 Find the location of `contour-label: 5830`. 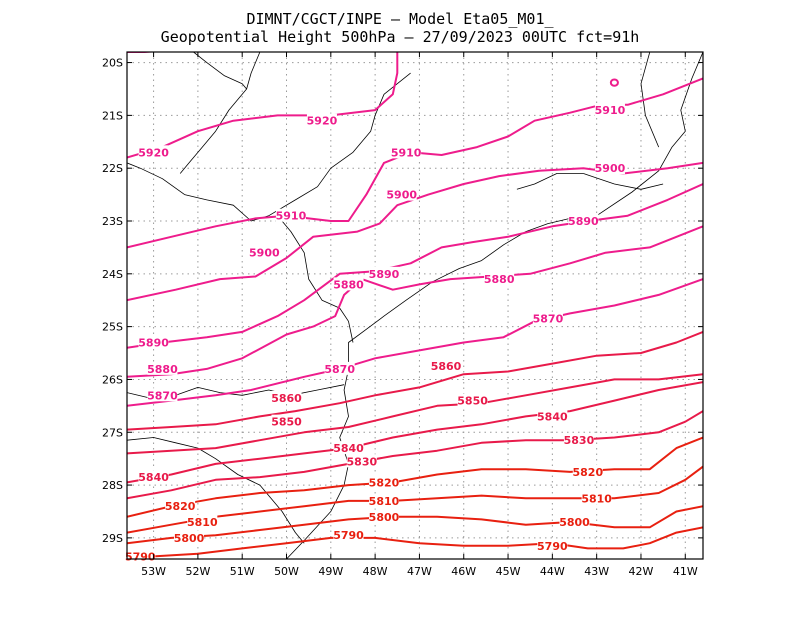

contour-label: 5830 is located at coordinates (362, 461).